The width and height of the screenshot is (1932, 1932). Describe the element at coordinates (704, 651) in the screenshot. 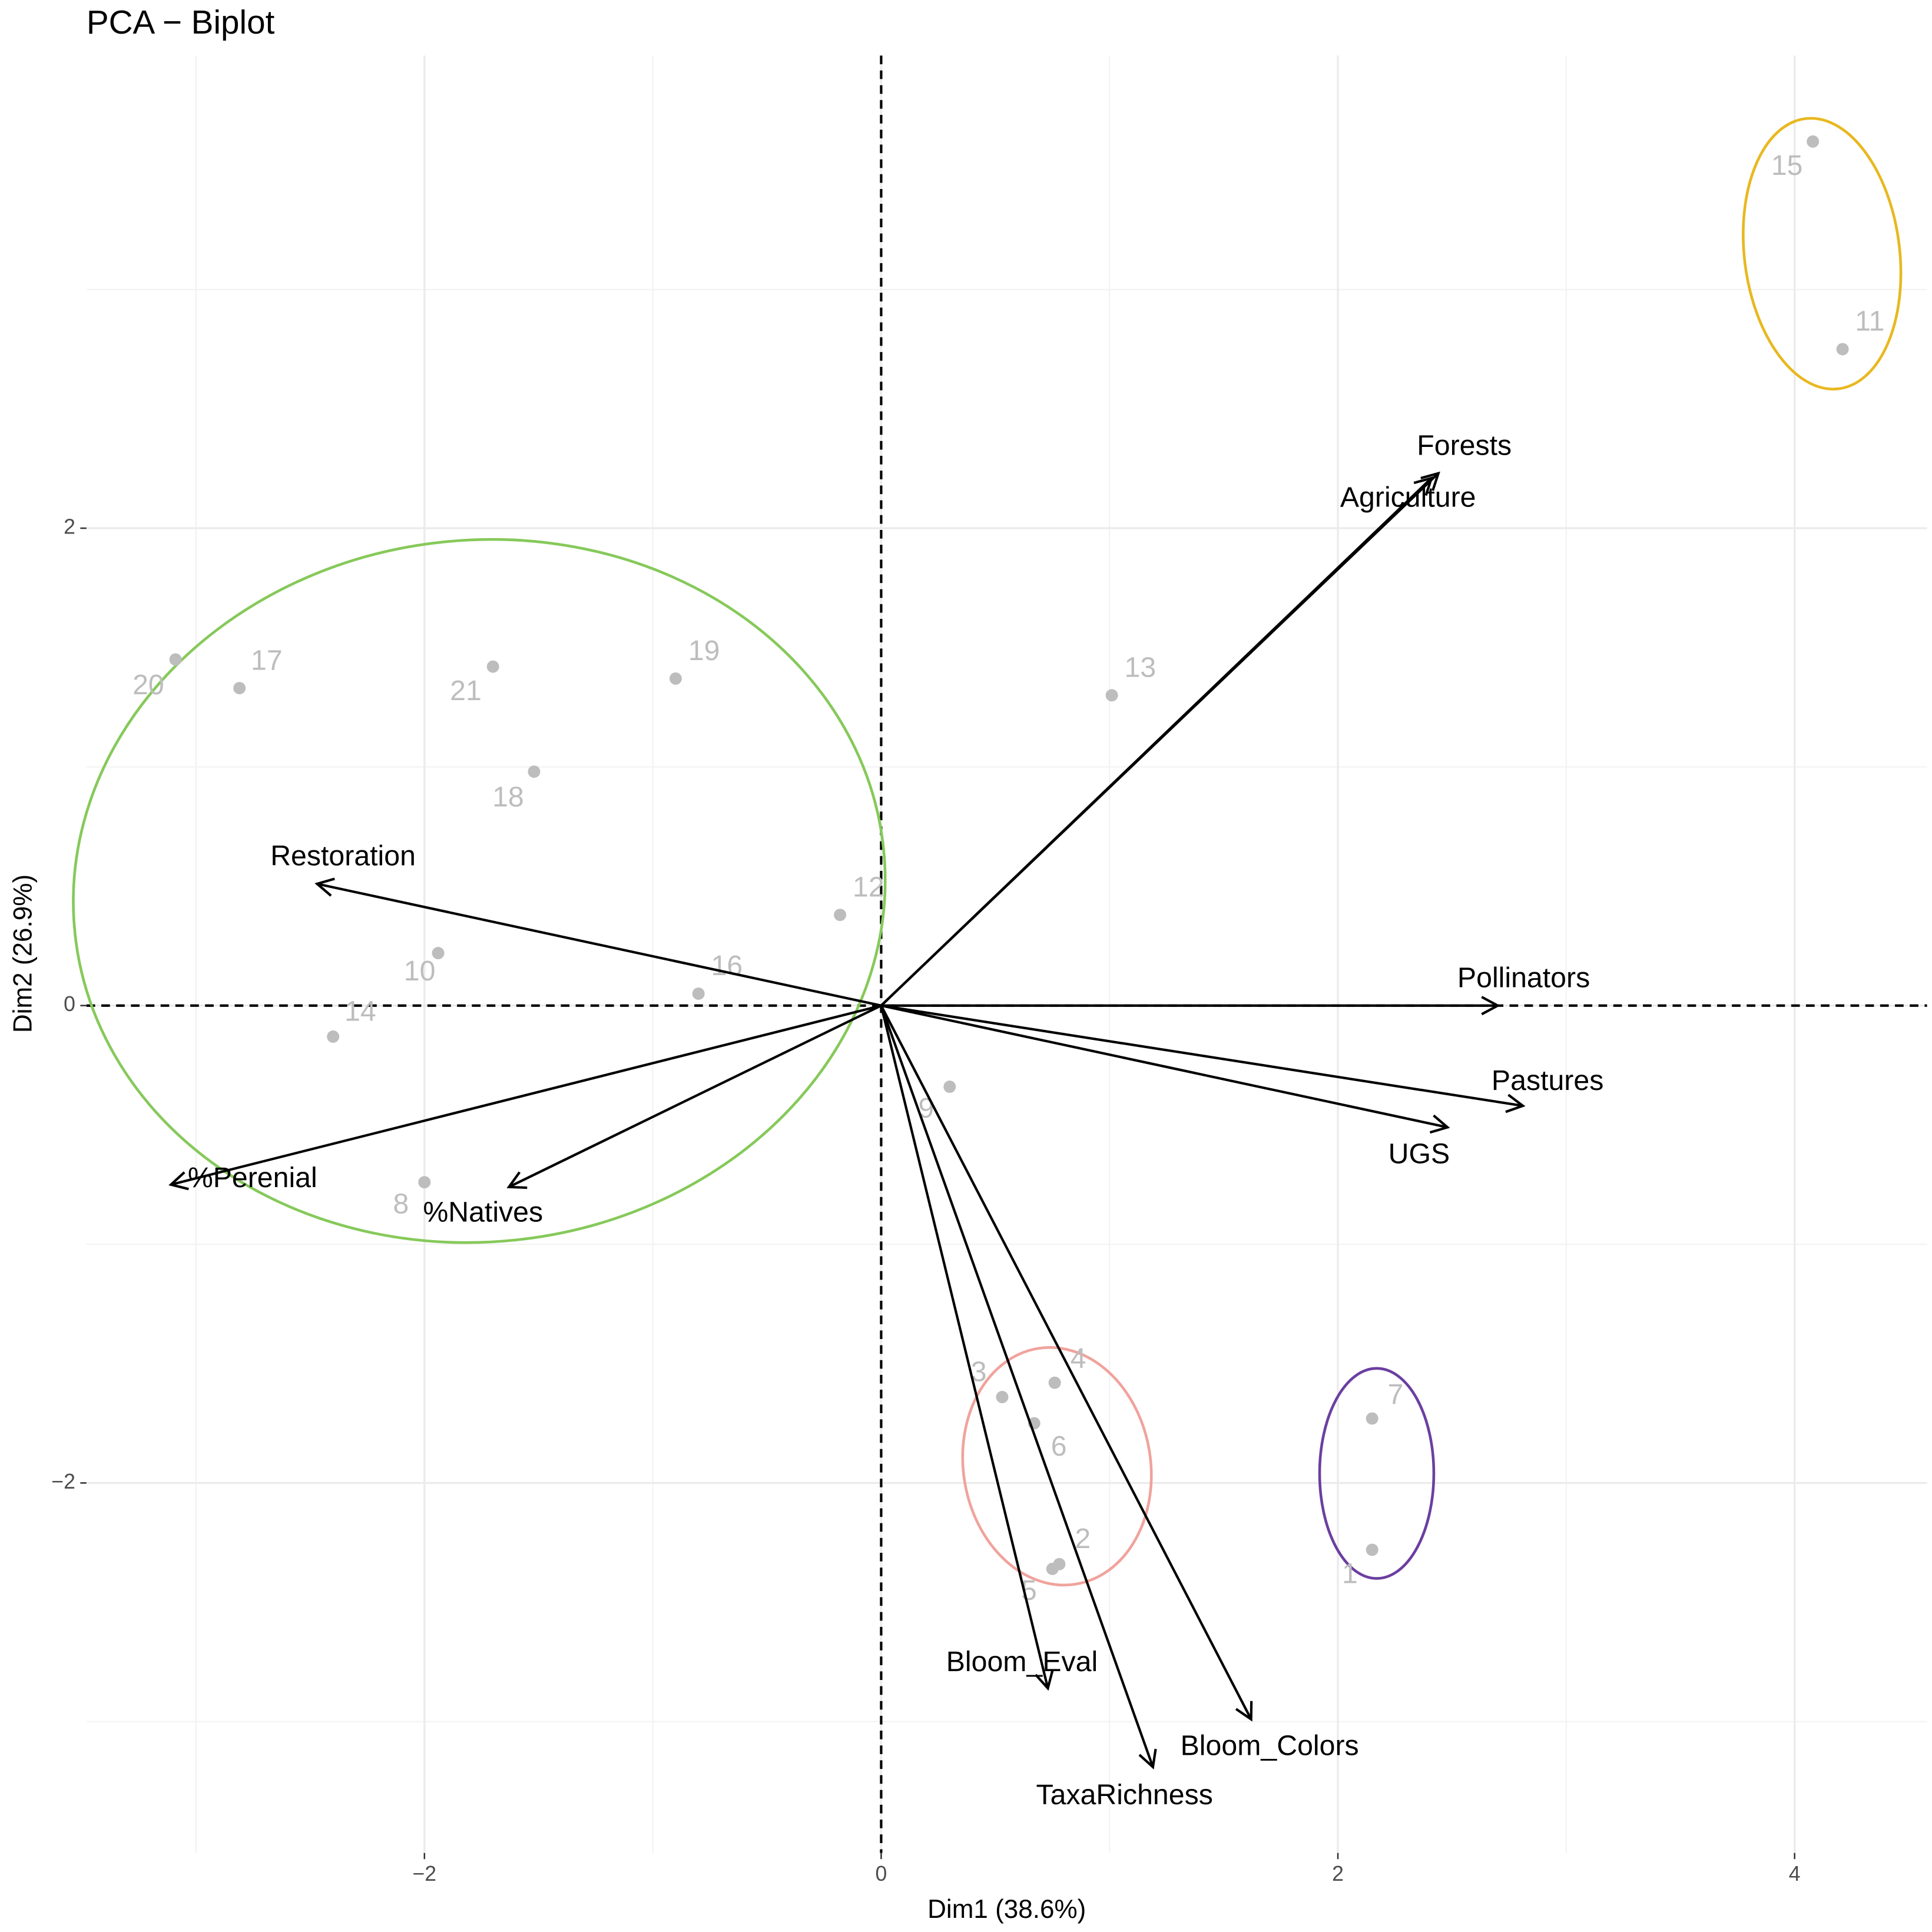

I see `point-label: 19` at that location.